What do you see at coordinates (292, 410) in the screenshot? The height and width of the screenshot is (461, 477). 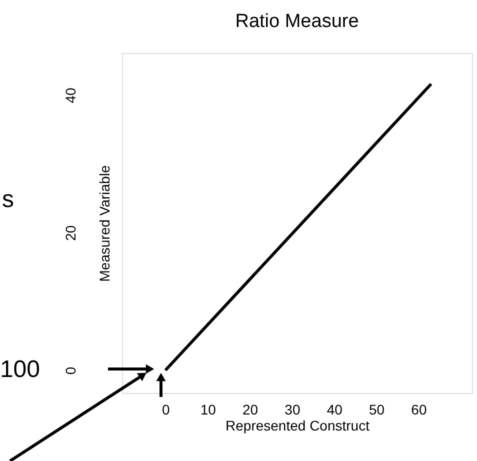 I see `x-tick-label: 30` at bounding box center [292, 410].